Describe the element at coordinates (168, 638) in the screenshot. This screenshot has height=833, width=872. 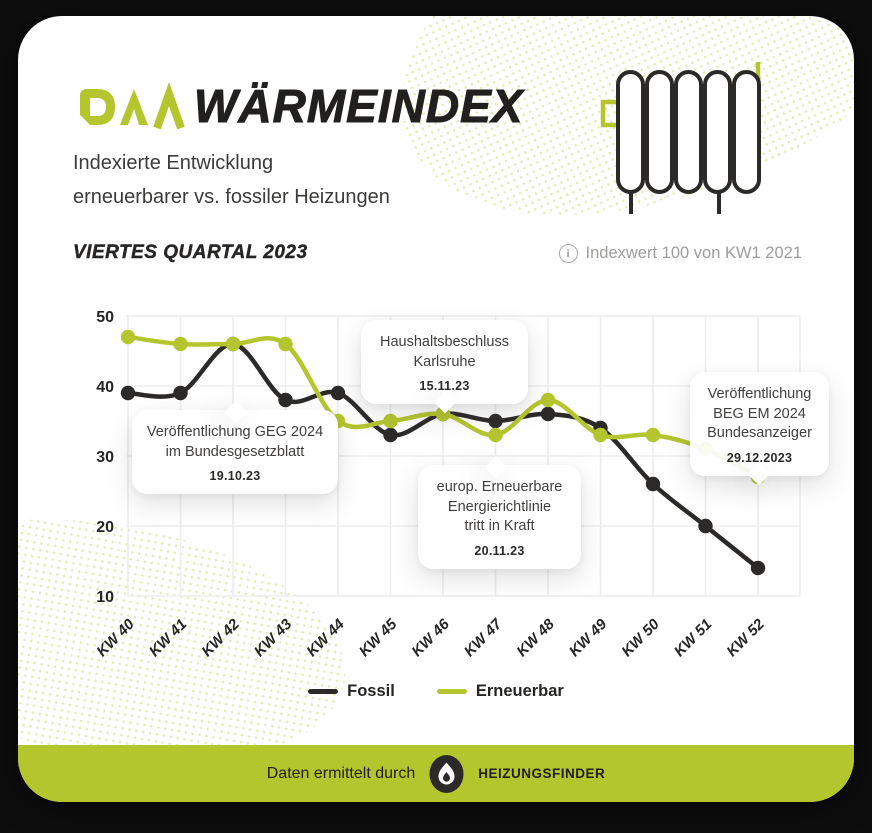
I see `x-axis-label: KW 41` at that location.